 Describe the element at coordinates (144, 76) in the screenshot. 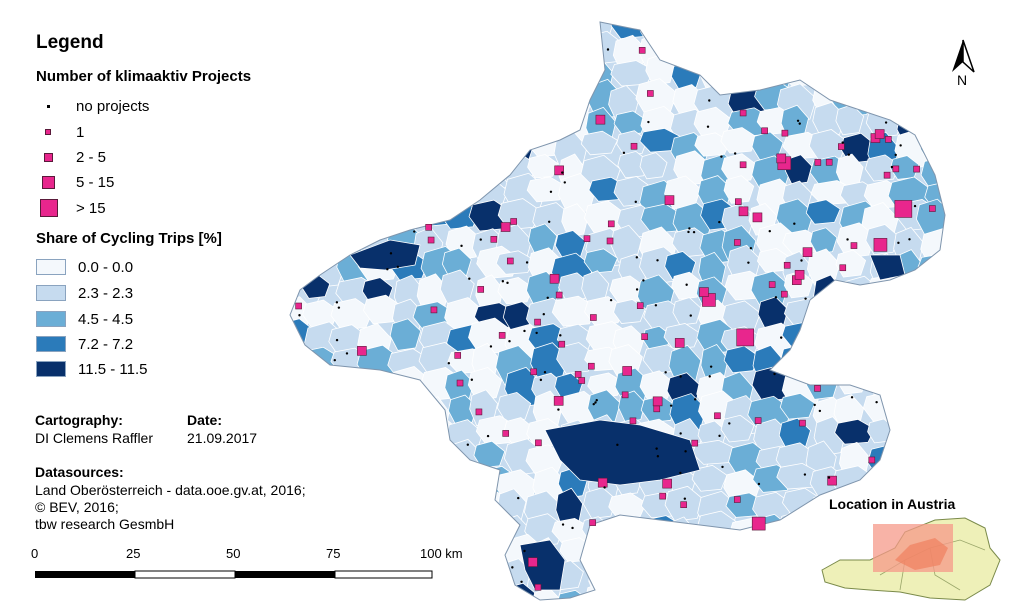

I see `projects-legend-title: Number of klimaaktiv Projects` at that location.